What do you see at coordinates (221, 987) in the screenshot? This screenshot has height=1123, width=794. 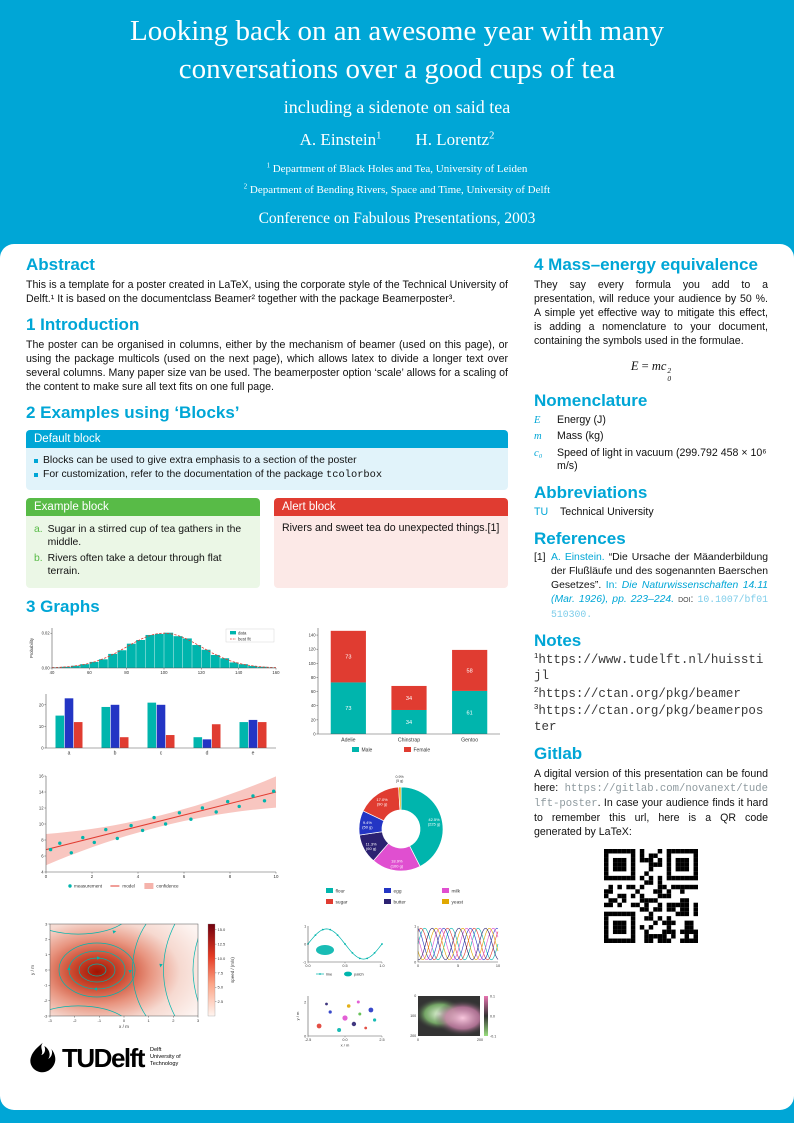 I see `svg-text: 5.0` at bounding box center [221, 987].